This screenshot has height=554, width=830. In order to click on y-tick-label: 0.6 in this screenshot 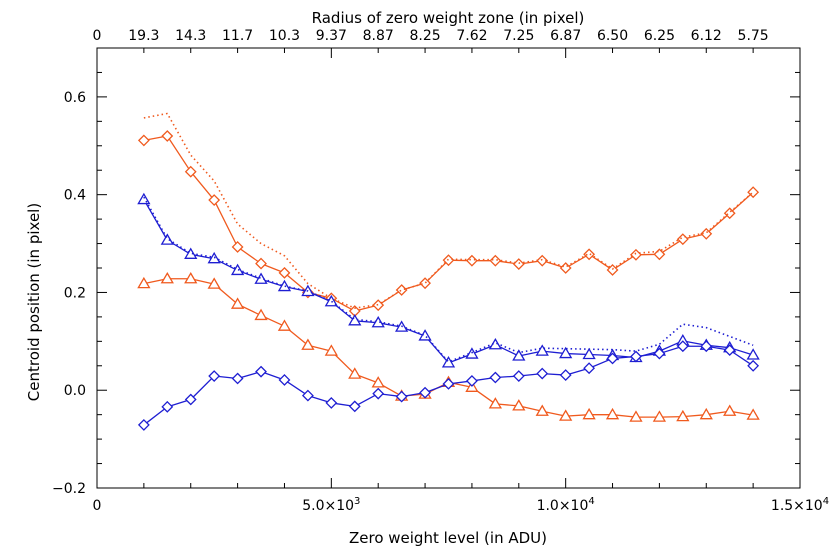, I will do `click(75, 98)`.